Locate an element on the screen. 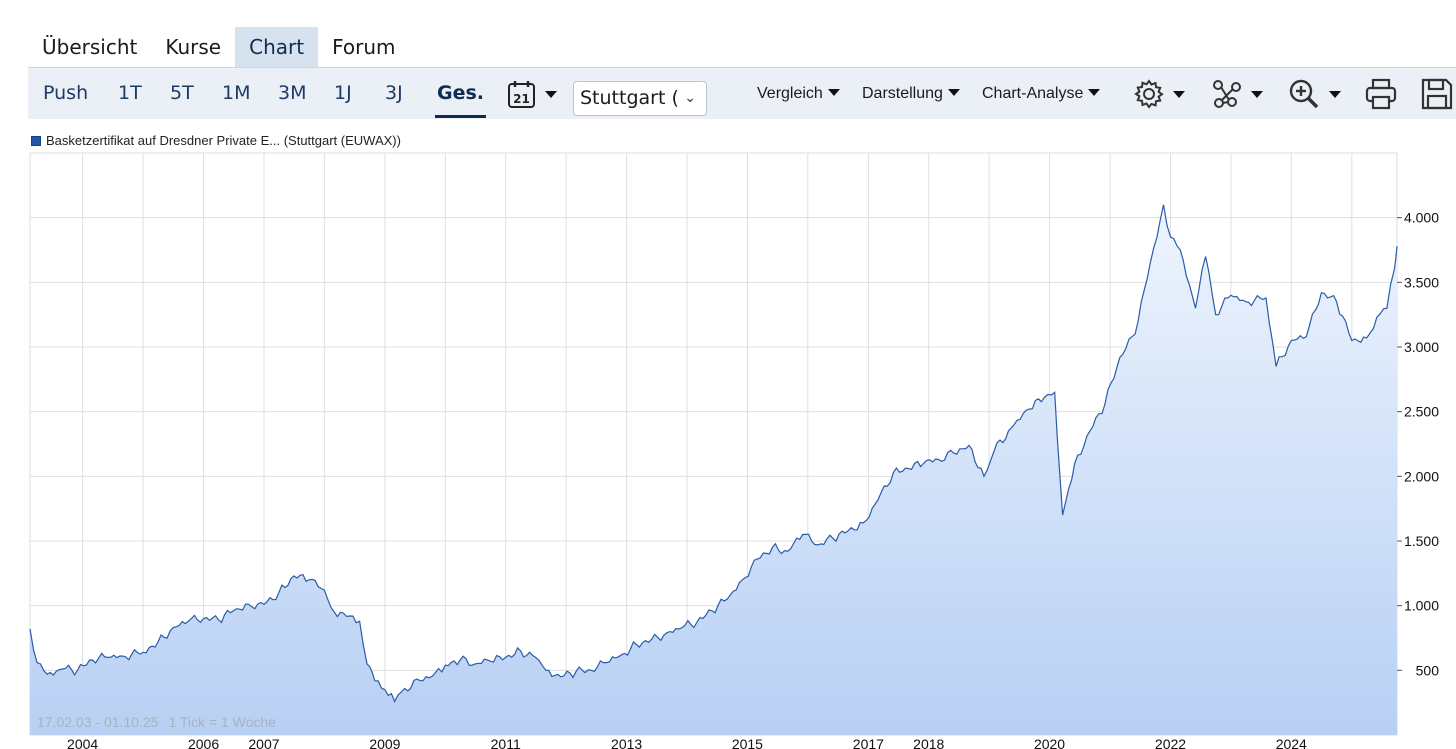  chevron-down-icon is located at coordinates (551, 94).